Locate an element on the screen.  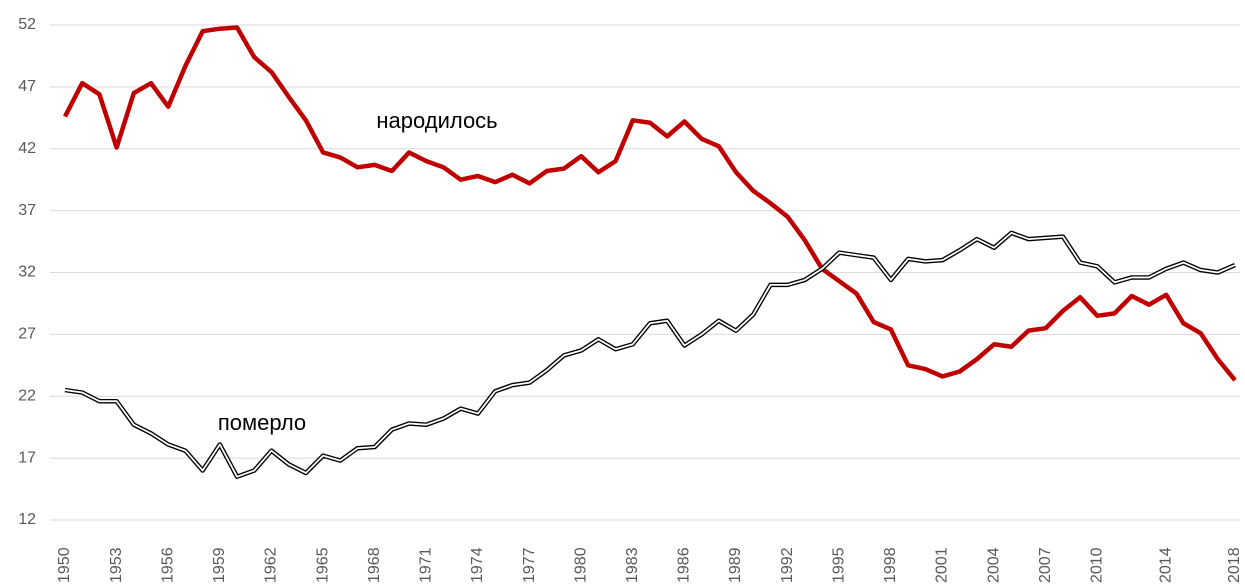
annotation: народилось is located at coordinates (436, 120).